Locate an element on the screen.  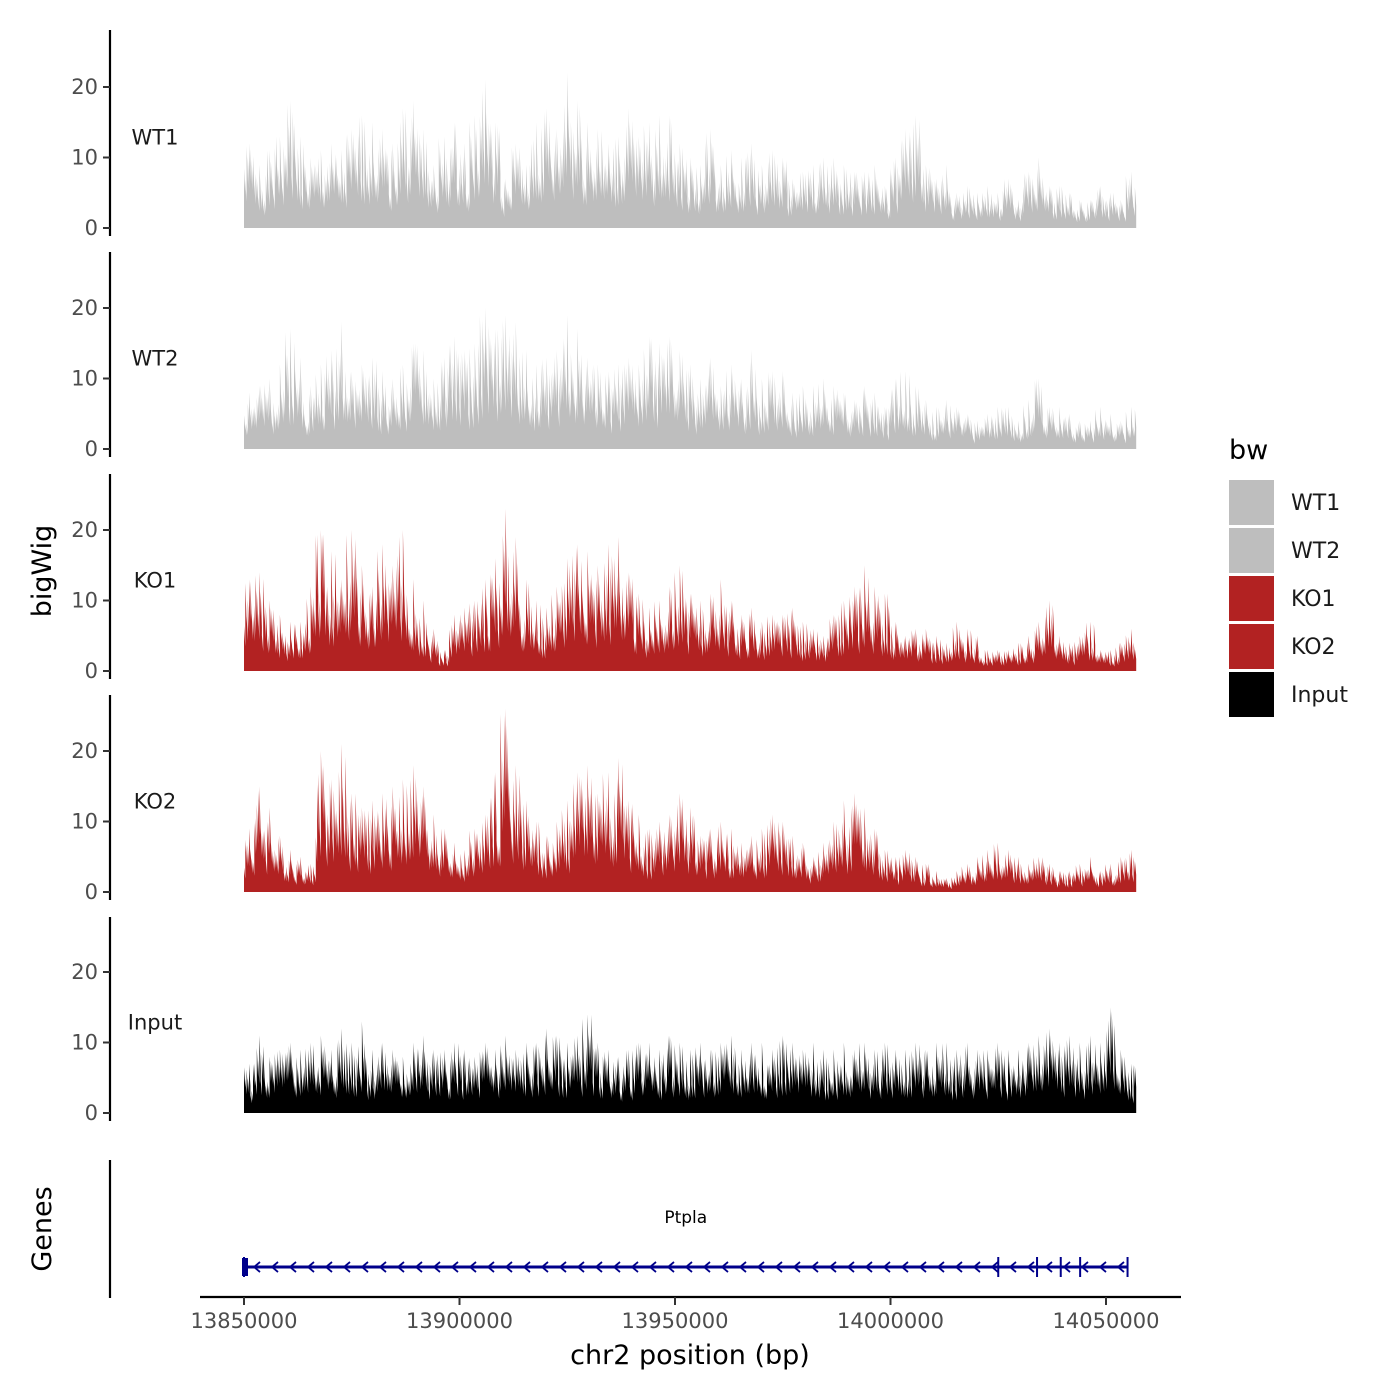
track-wt1: 0 10 20 WT1 is located at coordinates (604, 135).